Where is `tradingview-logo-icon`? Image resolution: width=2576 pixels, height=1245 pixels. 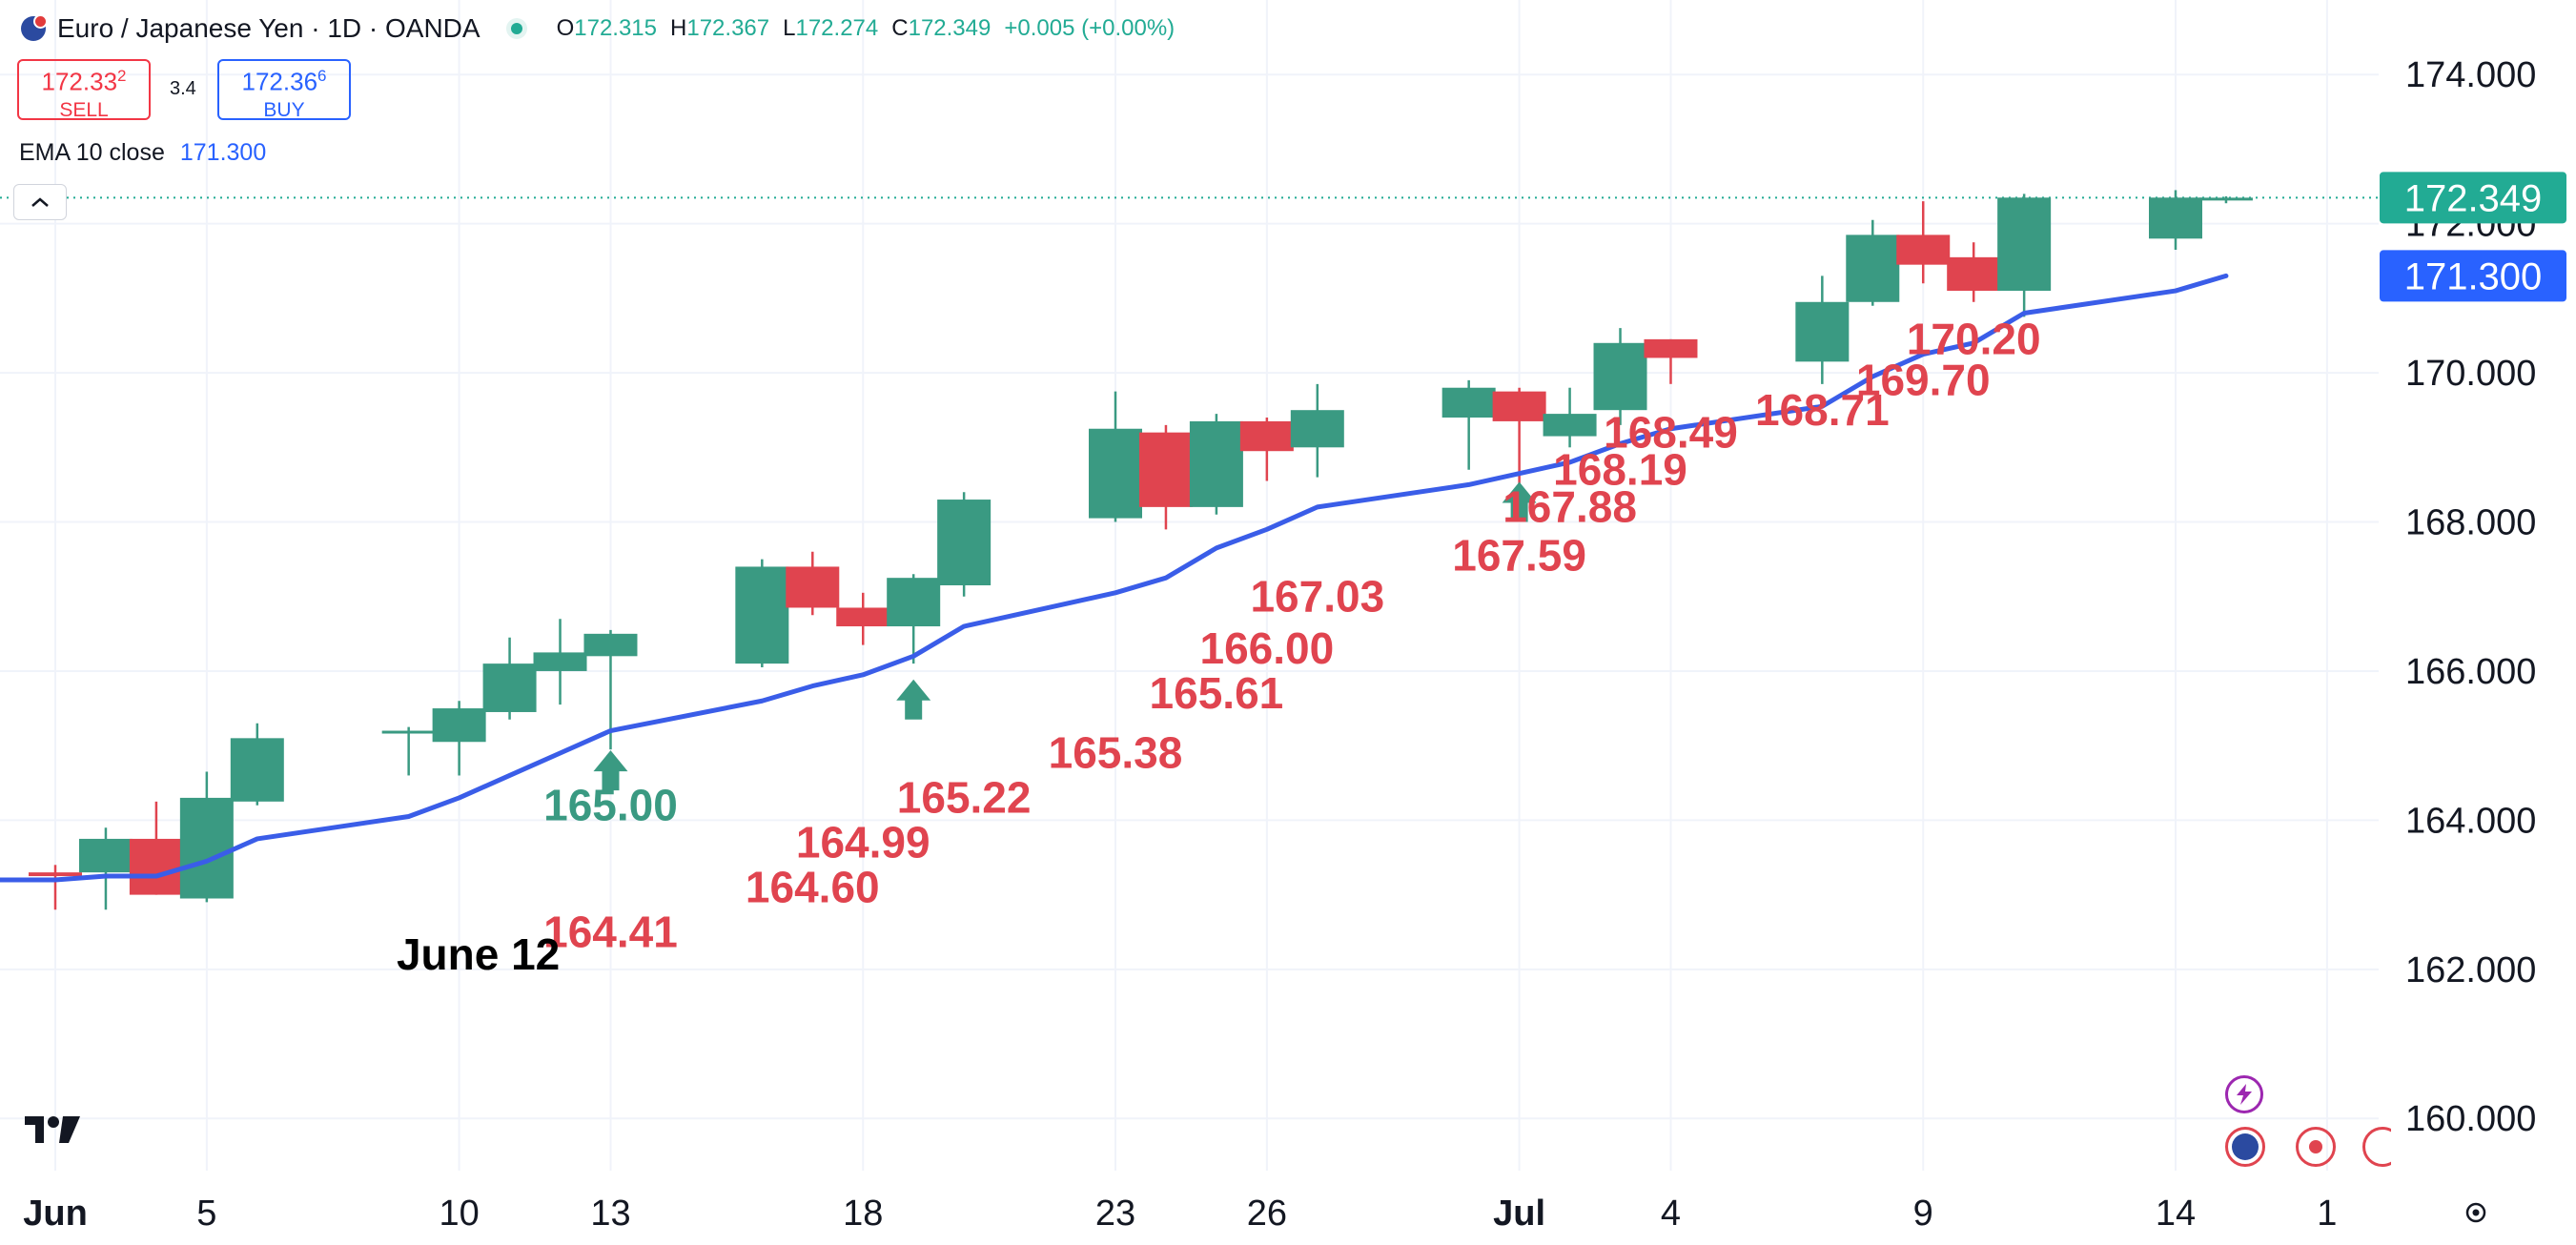 tradingview-logo-icon is located at coordinates (55, 1133).